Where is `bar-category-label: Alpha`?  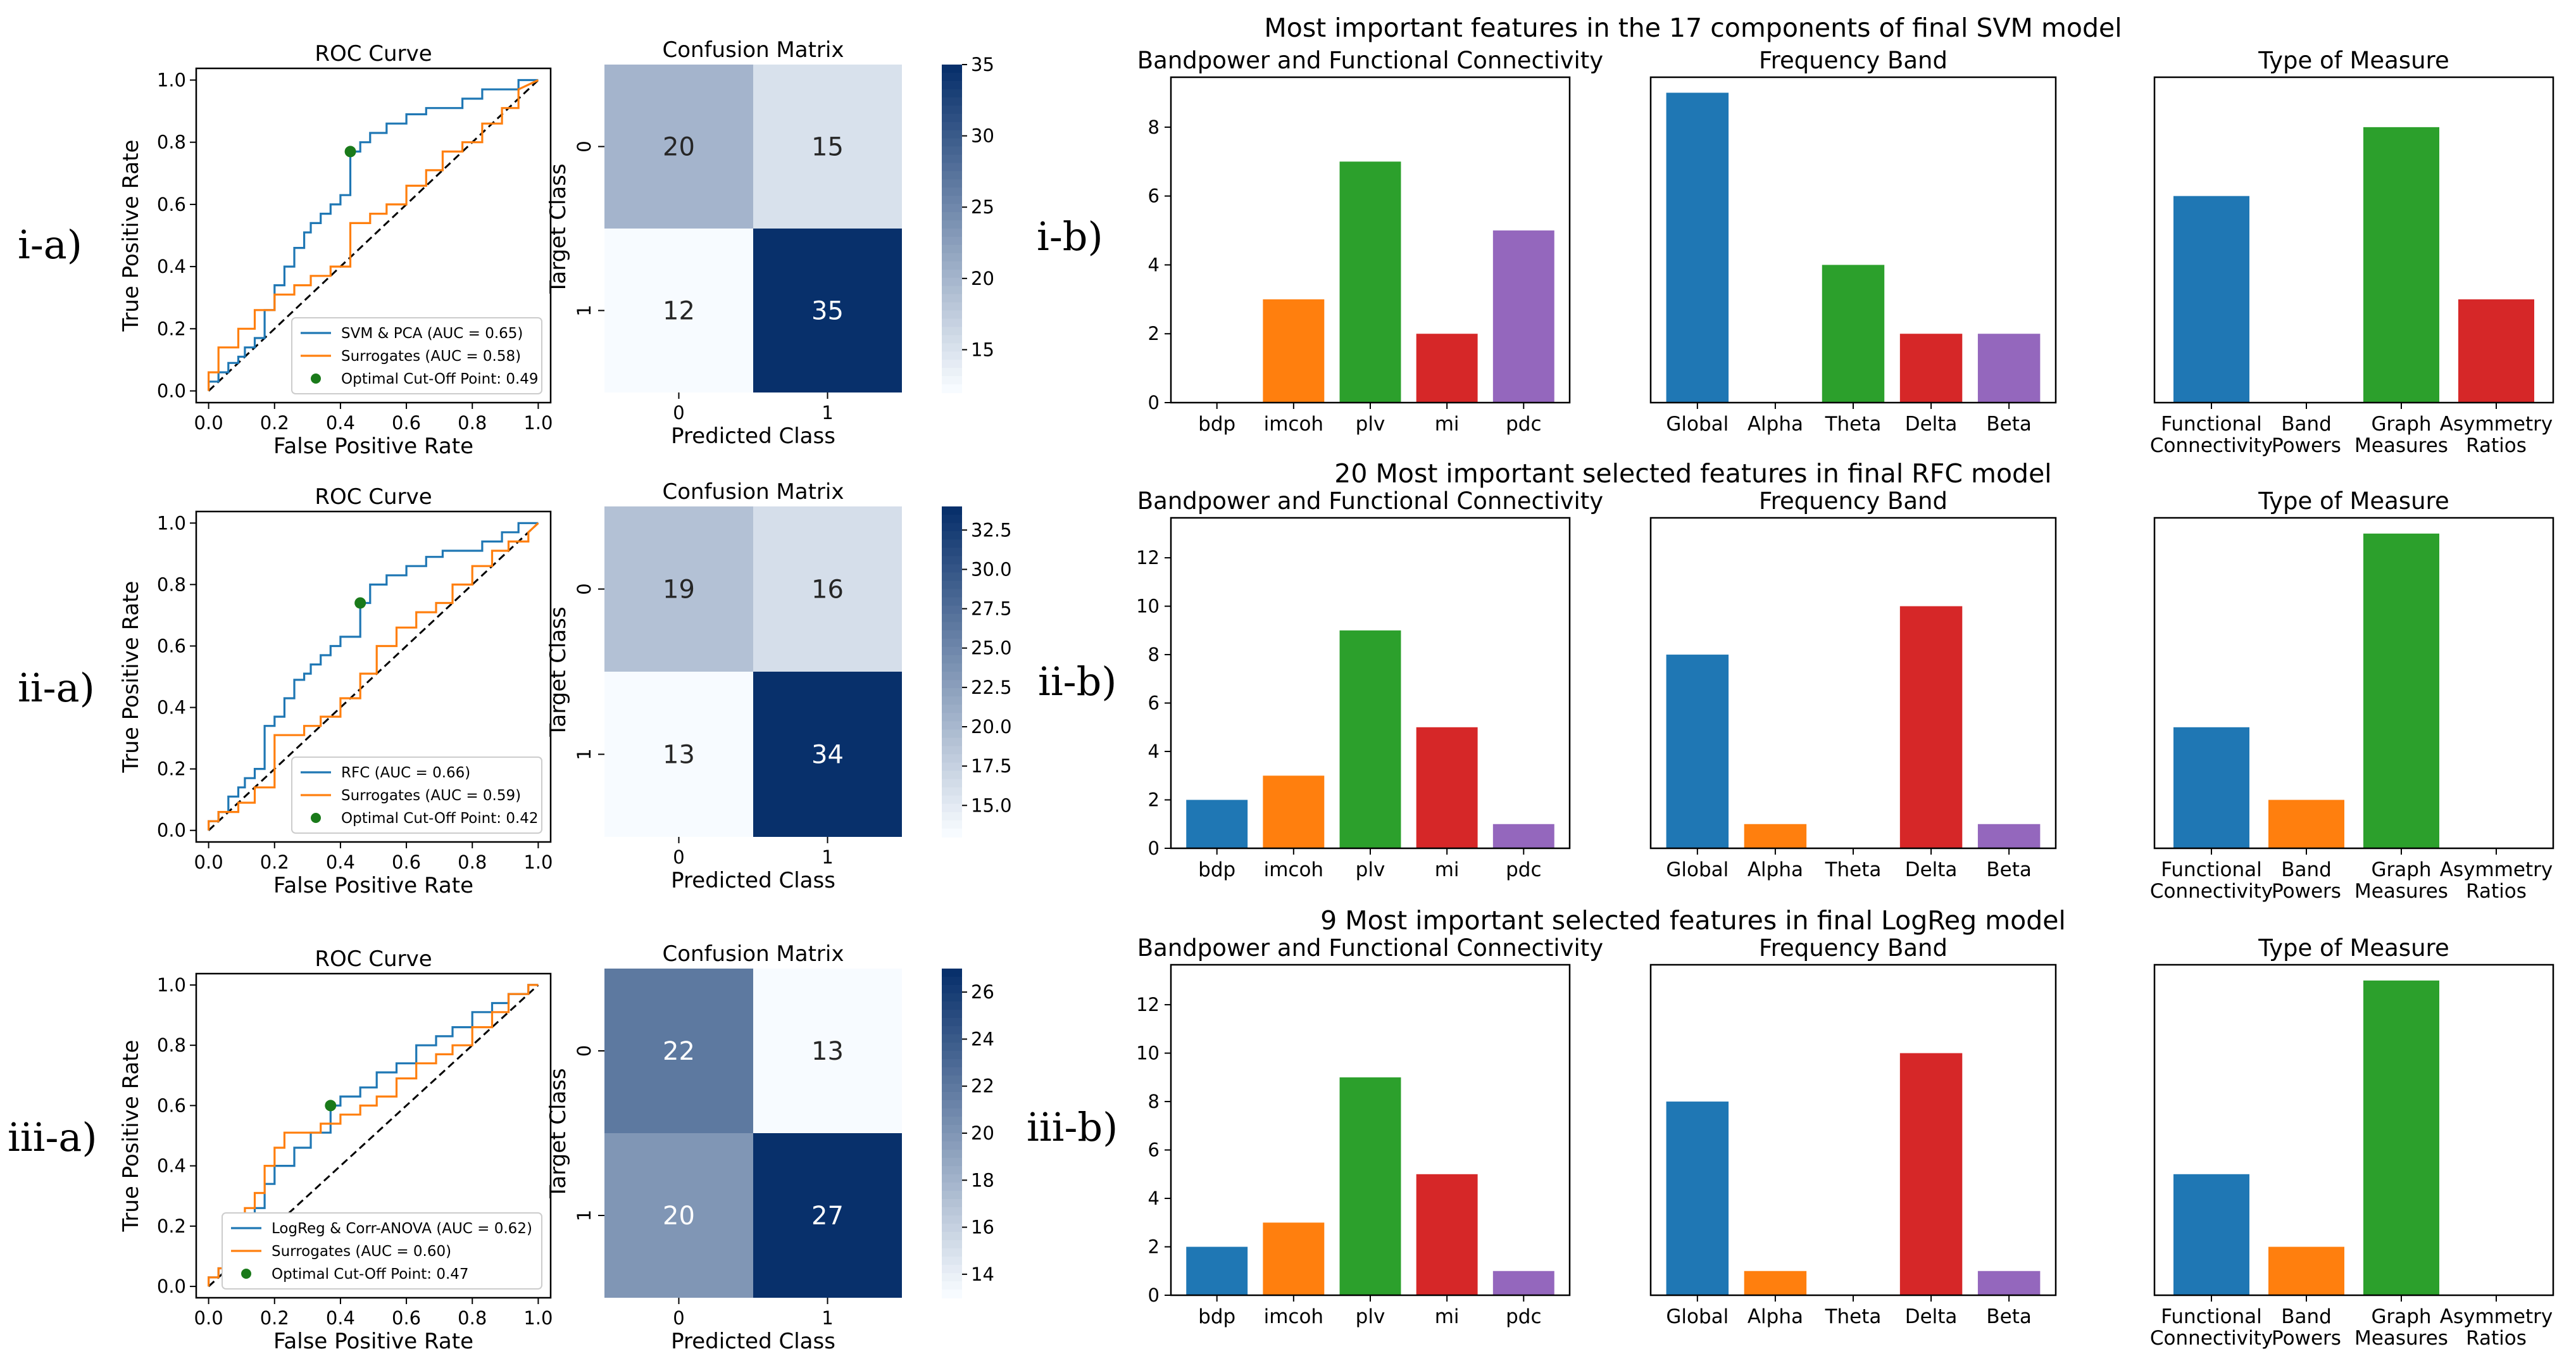
bar-category-label: Alpha is located at coordinates (1775, 869).